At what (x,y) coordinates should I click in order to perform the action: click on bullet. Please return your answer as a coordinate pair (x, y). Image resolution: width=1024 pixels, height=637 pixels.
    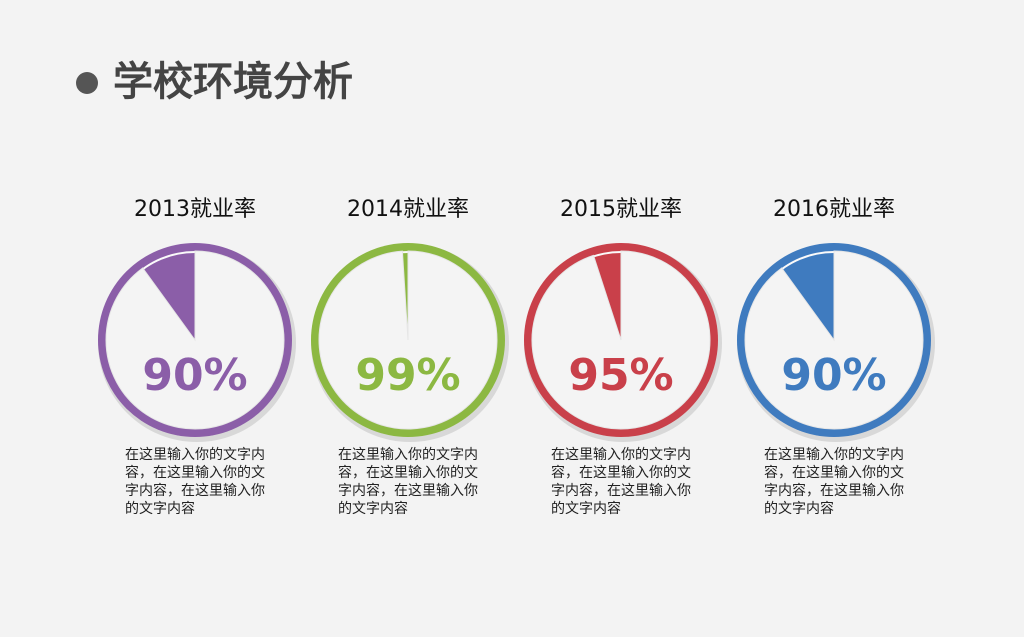
    Looking at the image, I should click on (87, 83).